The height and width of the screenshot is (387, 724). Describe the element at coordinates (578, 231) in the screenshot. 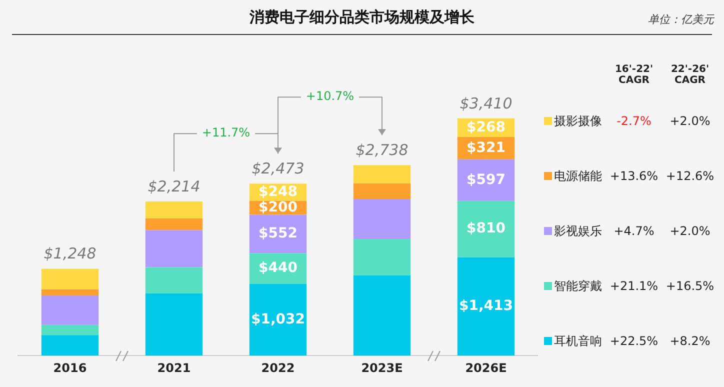

I see `legend-label: 影视娱乐` at that location.